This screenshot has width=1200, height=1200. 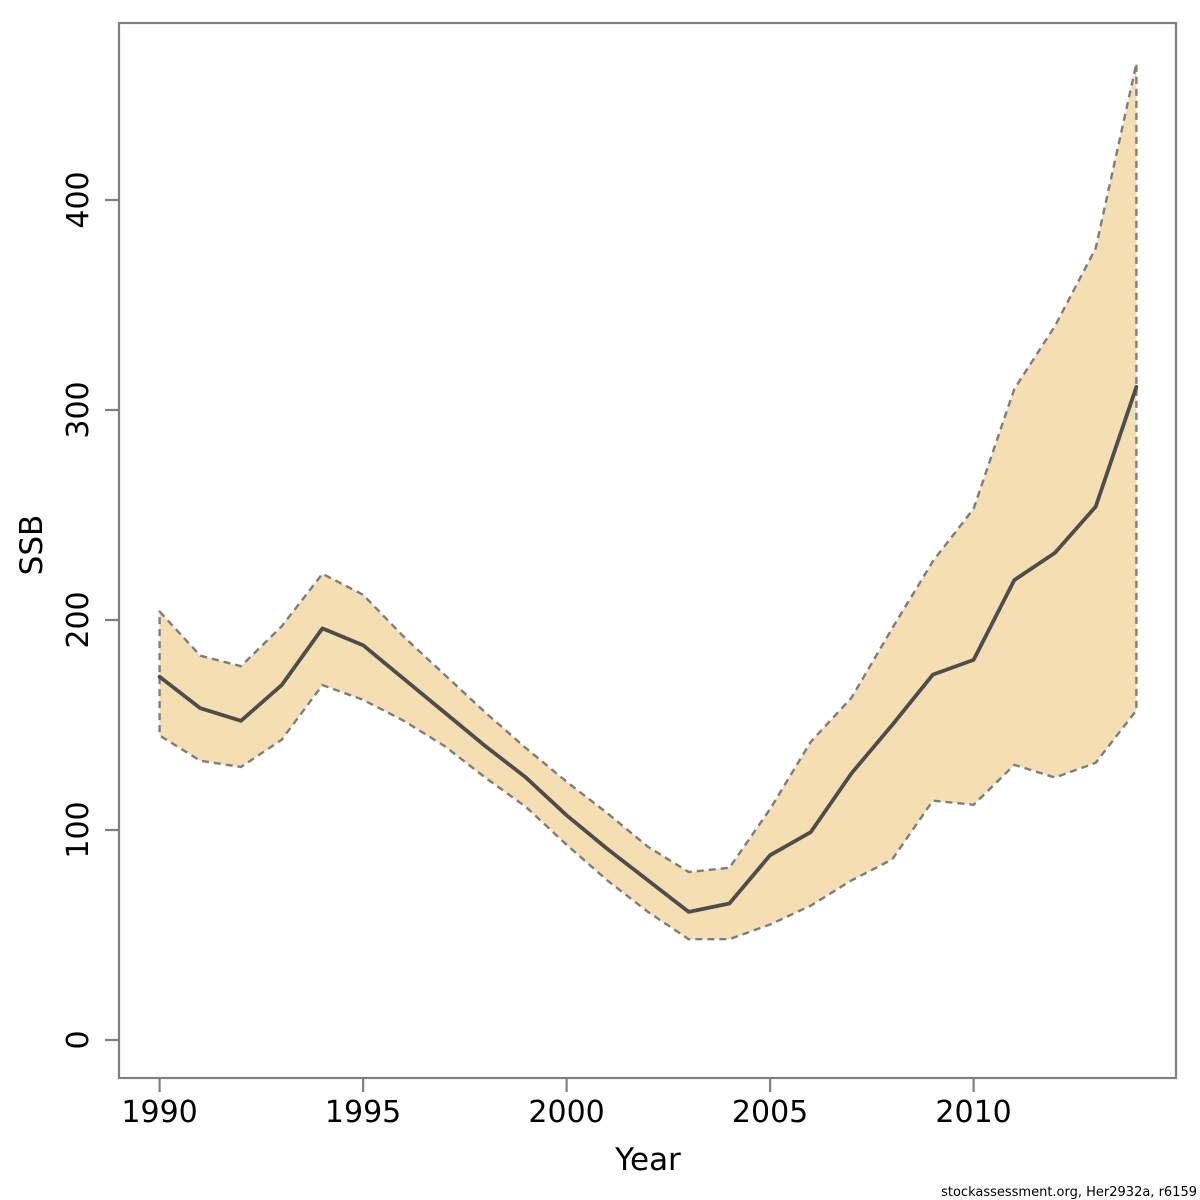 What do you see at coordinates (770, 1112) in the screenshot?
I see `x-tick-label: 2005` at bounding box center [770, 1112].